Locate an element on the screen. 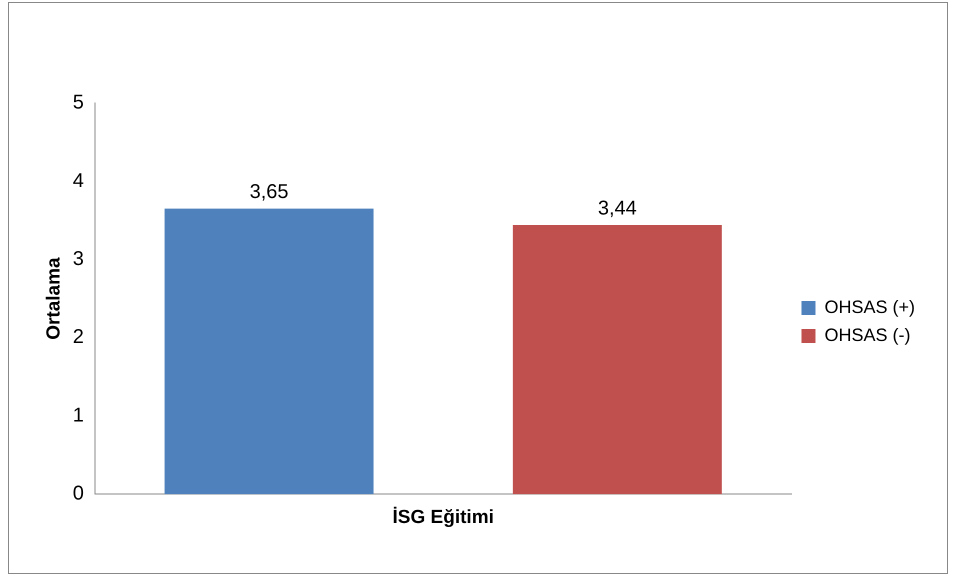  y-tick-label: 5 is located at coordinates (78, 103).